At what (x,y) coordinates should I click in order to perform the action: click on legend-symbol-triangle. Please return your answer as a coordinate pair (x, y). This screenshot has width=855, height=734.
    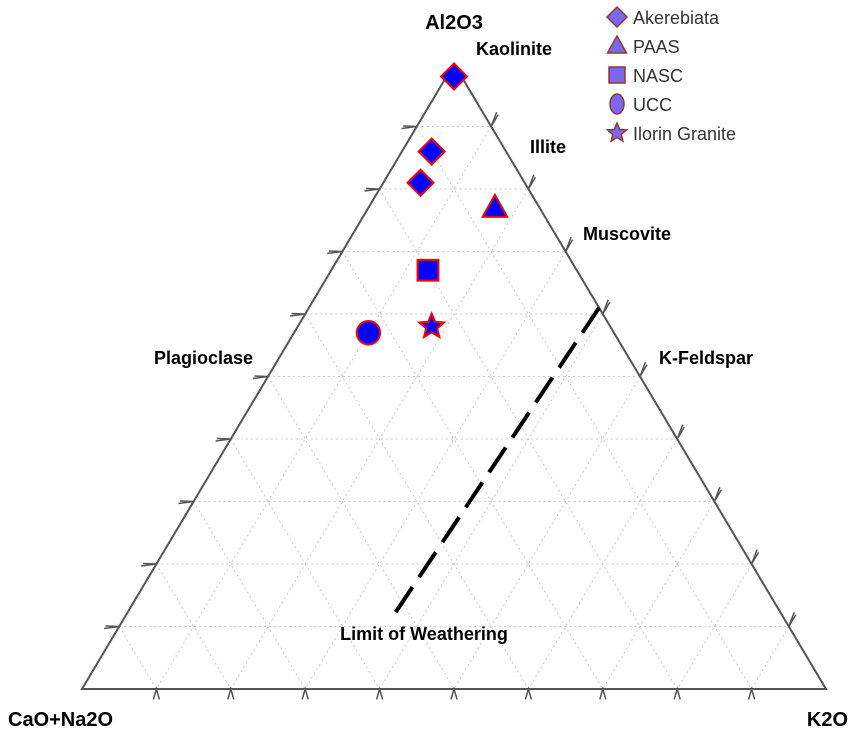
    Looking at the image, I should click on (617, 44).